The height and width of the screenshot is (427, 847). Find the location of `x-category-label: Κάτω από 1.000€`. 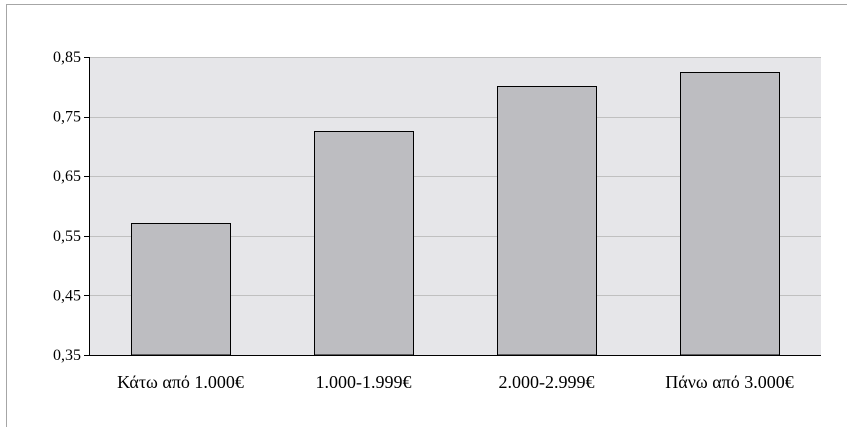

x-category-label: Κάτω από 1.000€ is located at coordinates (180, 382).